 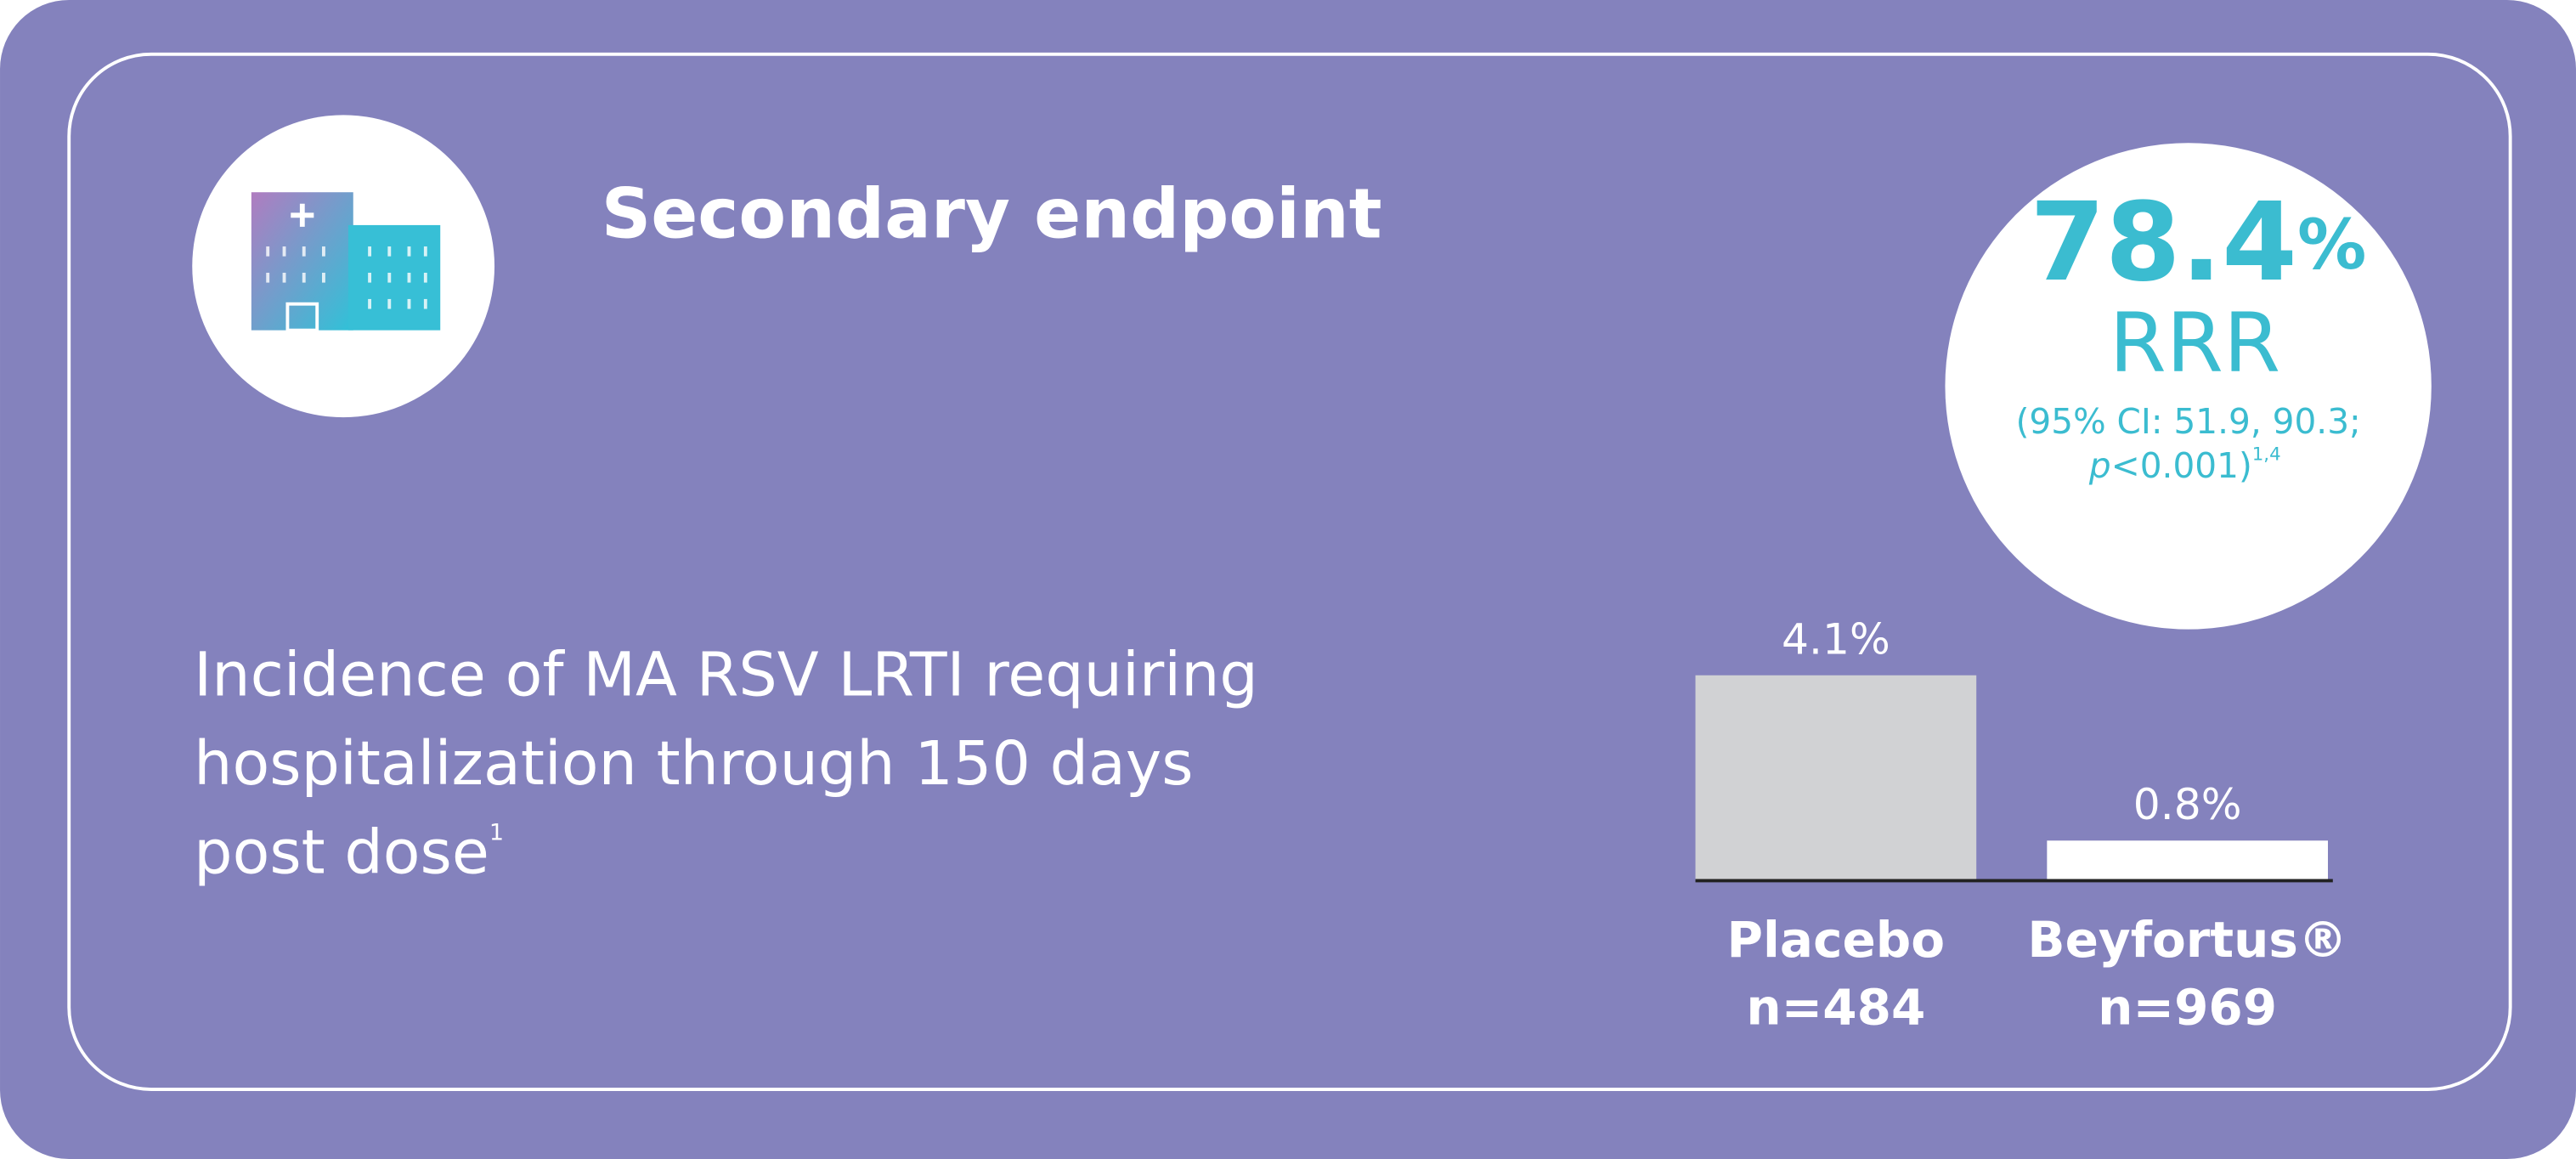 I want to click on description-line: Incidence of MA RSV LRTI requiring, so click(x=726, y=675).